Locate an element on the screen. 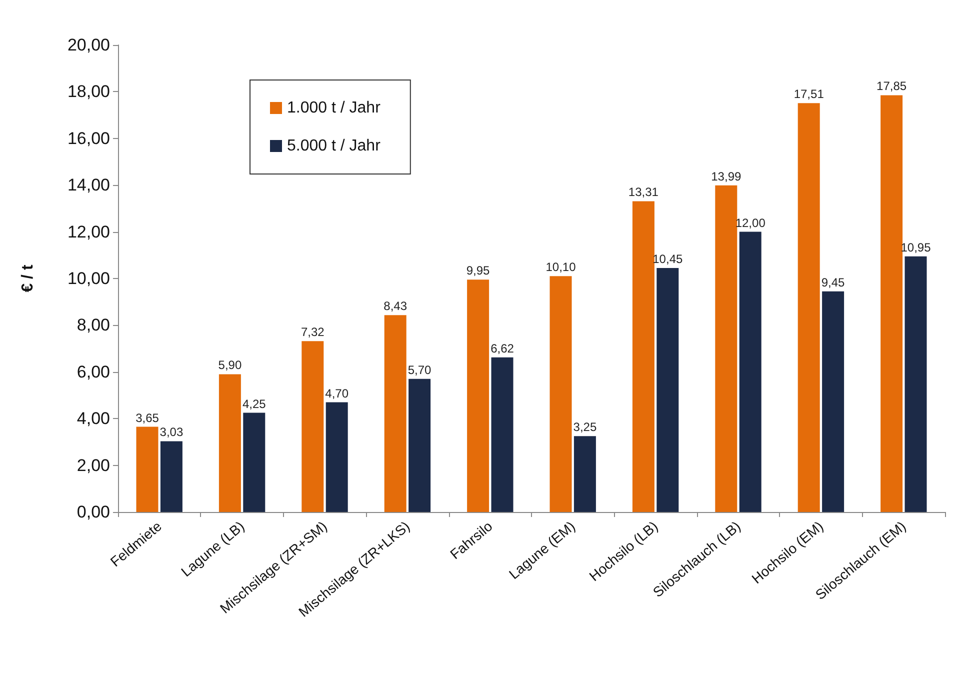  y-tick-label: 2,00 is located at coordinates (93, 465).